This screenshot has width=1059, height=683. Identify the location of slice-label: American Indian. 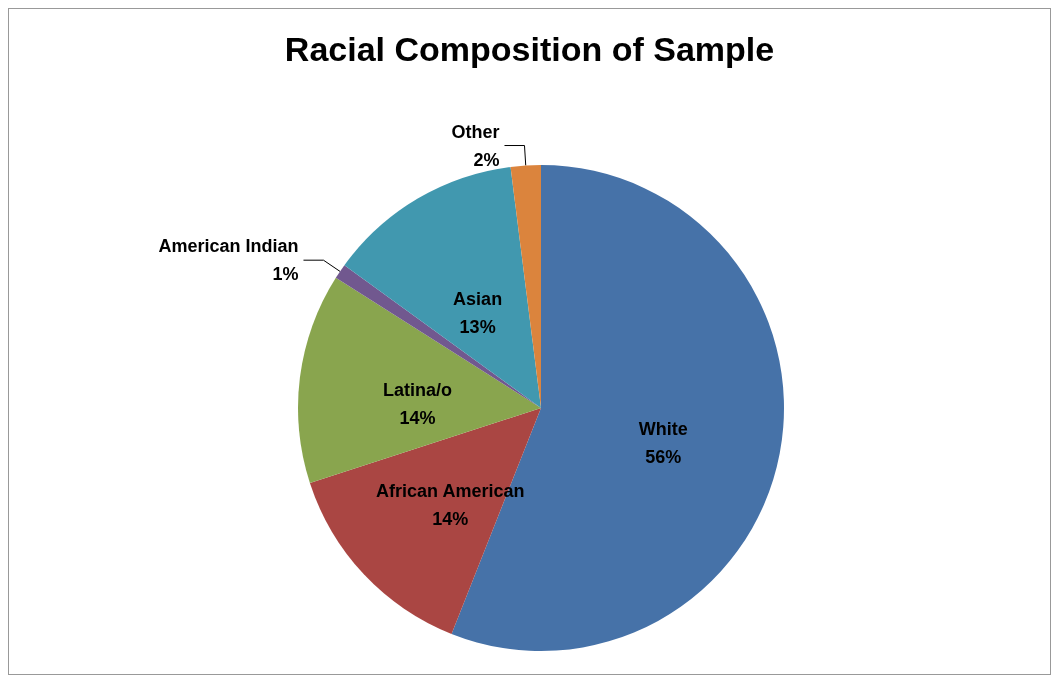
(228, 246).